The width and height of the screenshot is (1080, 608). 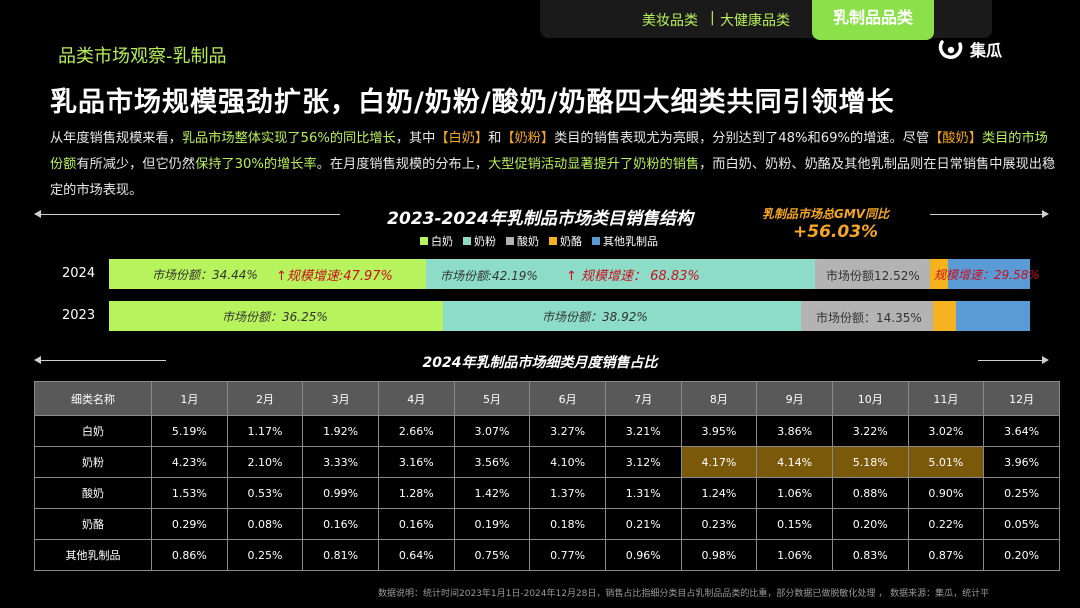 What do you see at coordinates (549, 151) in the screenshot?
I see `para-highlight: 类目的市场份额` at bounding box center [549, 151].